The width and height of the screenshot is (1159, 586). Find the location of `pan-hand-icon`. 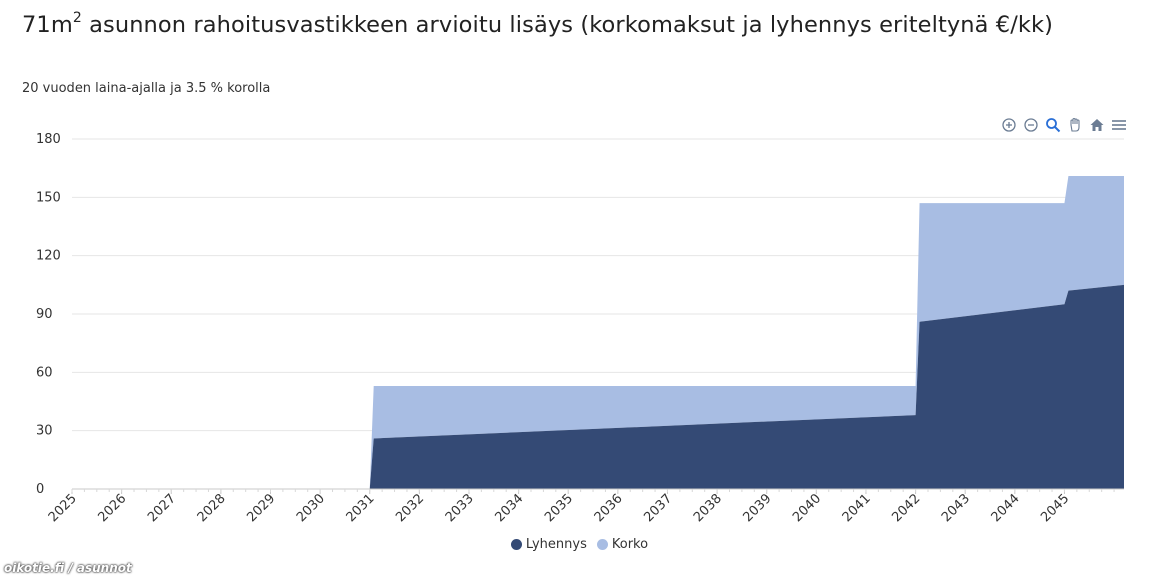

pan-hand-icon is located at coordinates (1075, 125).